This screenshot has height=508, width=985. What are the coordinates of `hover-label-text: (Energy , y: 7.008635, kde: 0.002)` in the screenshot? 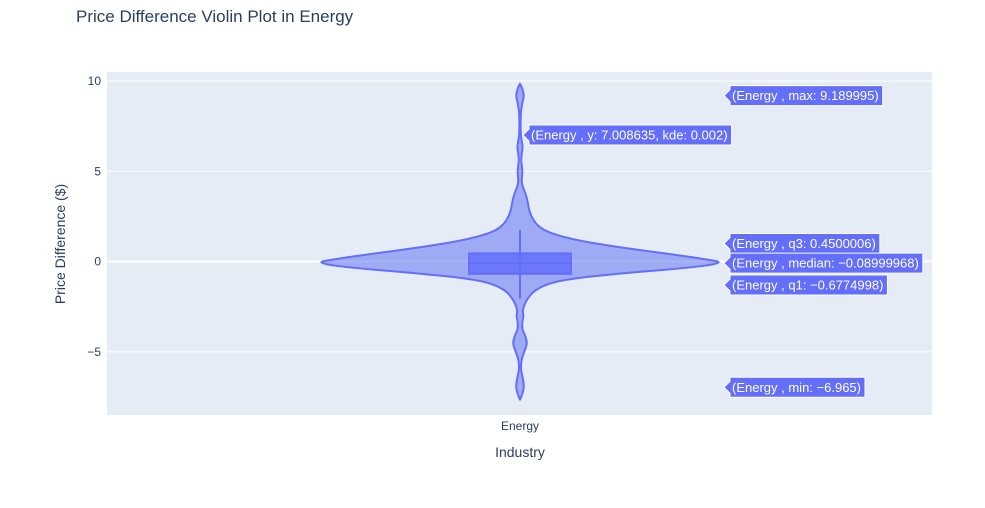 It's located at (629, 135).